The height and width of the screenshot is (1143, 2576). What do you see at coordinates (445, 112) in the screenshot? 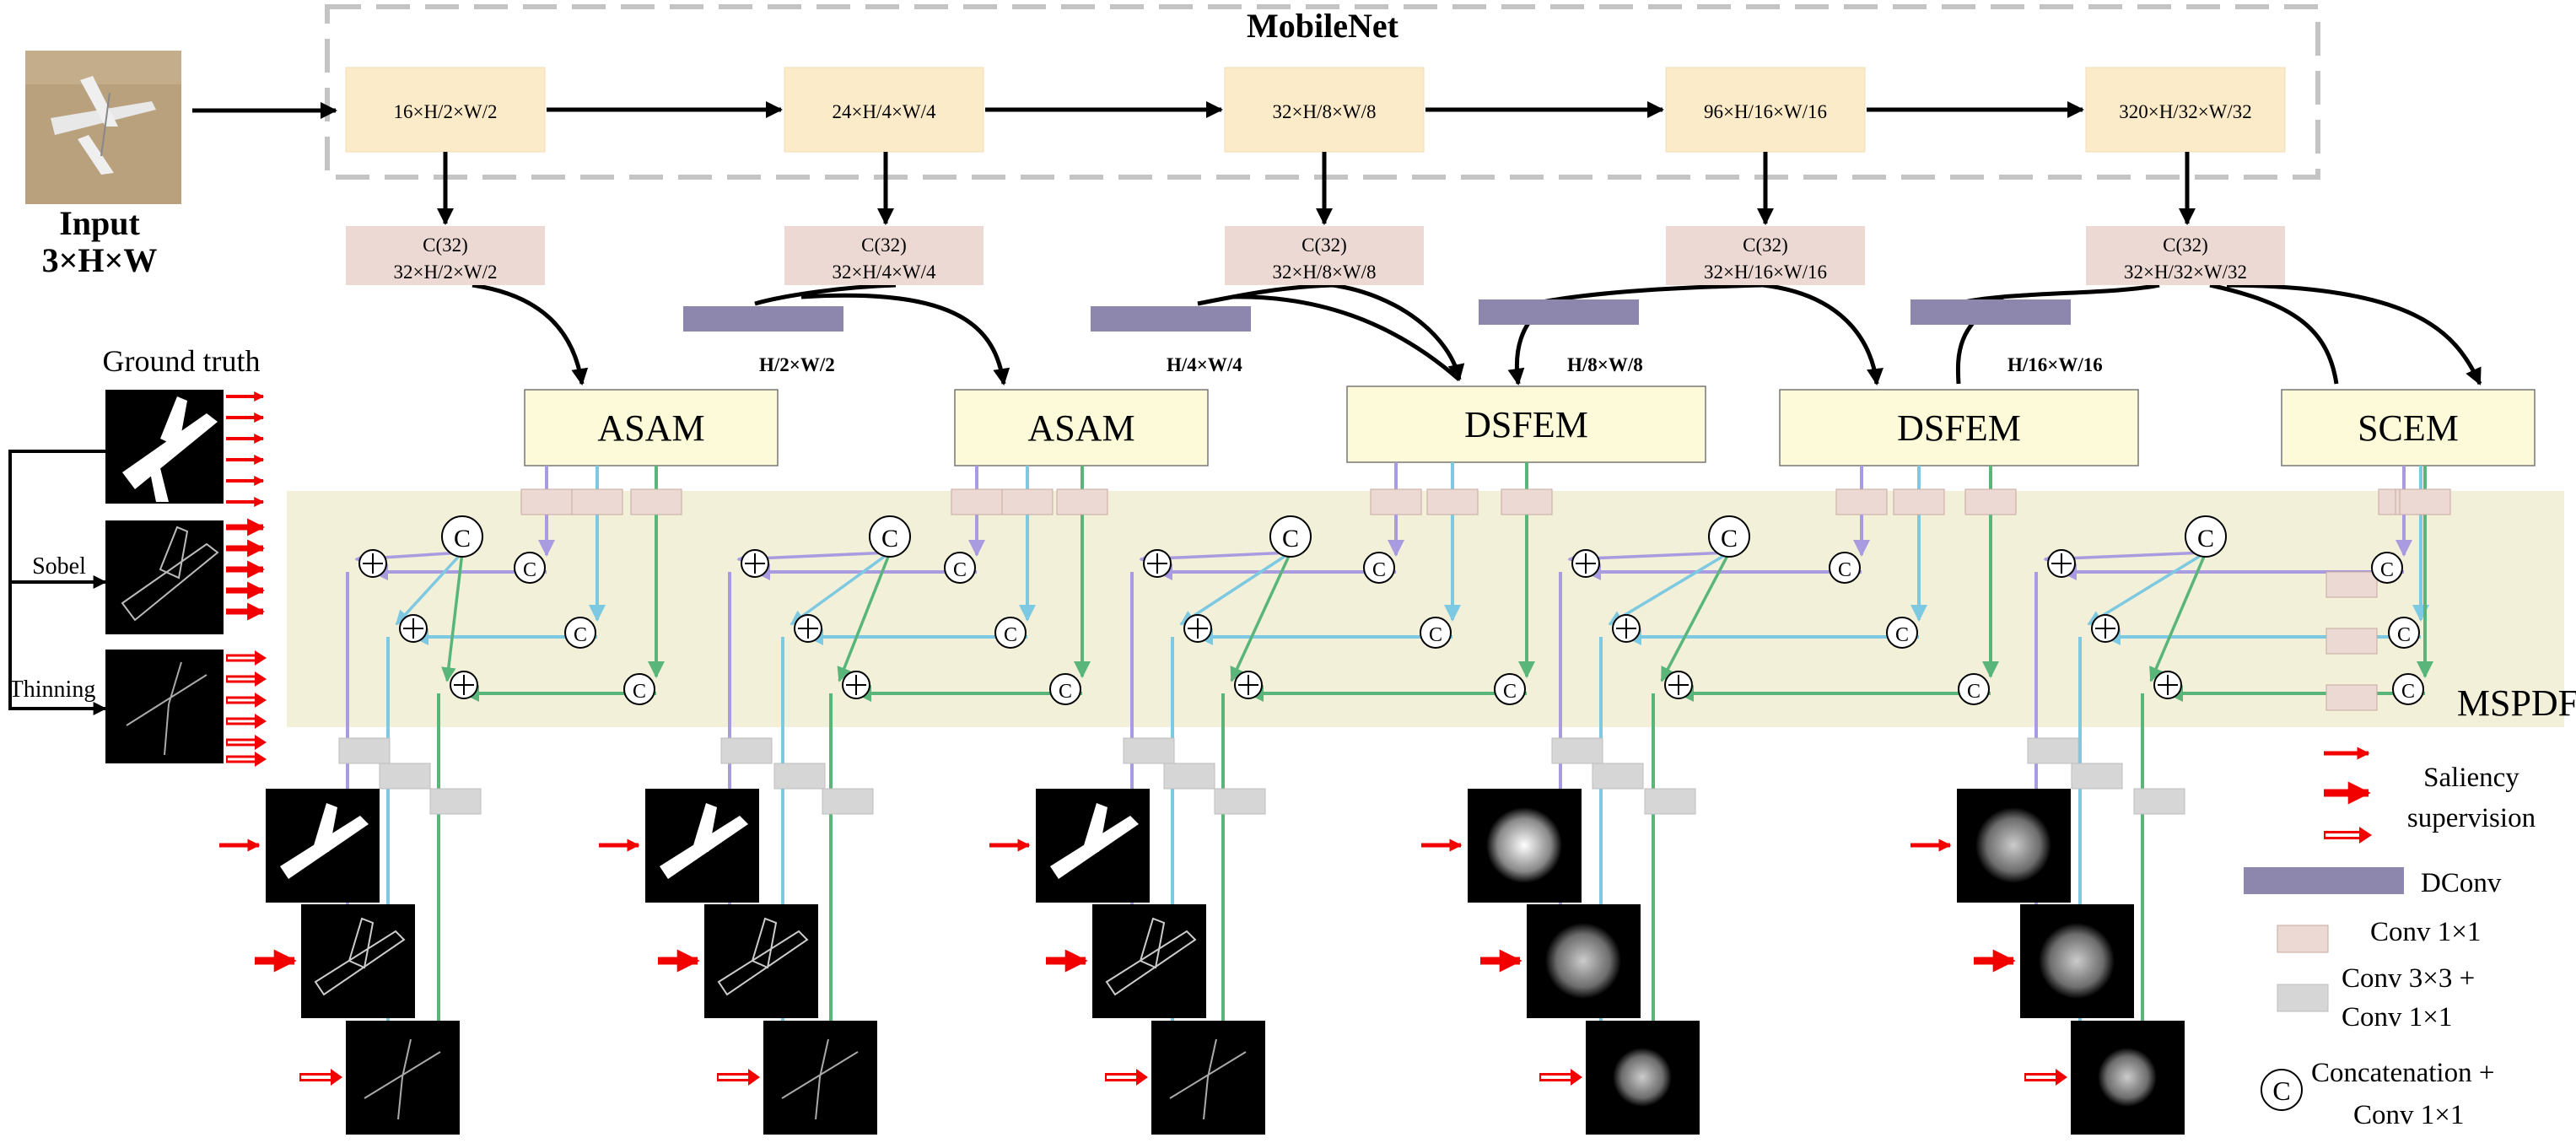
I see `encoder-label: 16×H/2×W/2` at bounding box center [445, 112].